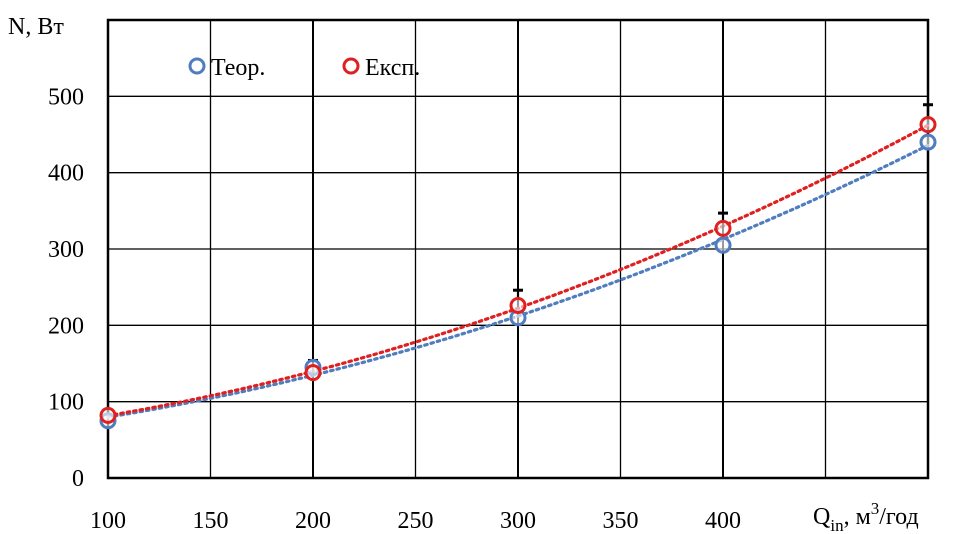 The height and width of the screenshot is (534, 957). I want to click on x-tick-label: 300, so click(518, 521).